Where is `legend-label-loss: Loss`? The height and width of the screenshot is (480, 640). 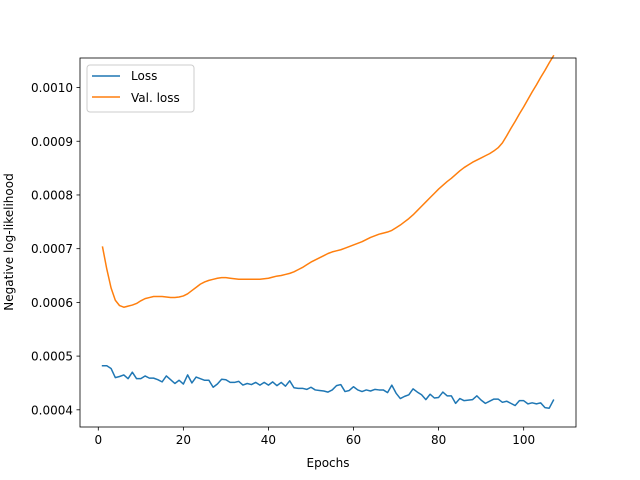
legend-label-loss: Loss is located at coordinates (144, 76).